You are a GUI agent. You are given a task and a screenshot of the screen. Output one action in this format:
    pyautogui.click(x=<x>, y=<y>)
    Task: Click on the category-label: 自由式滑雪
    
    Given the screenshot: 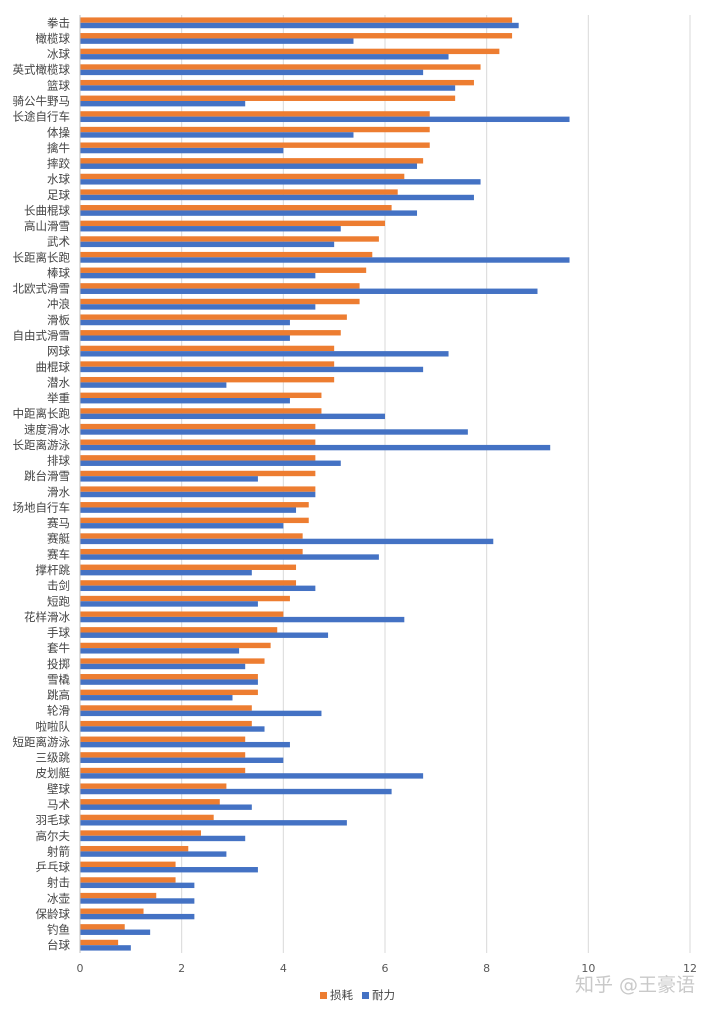 What is the action you would take?
    pyautogui.click(x=42, y=335)
    